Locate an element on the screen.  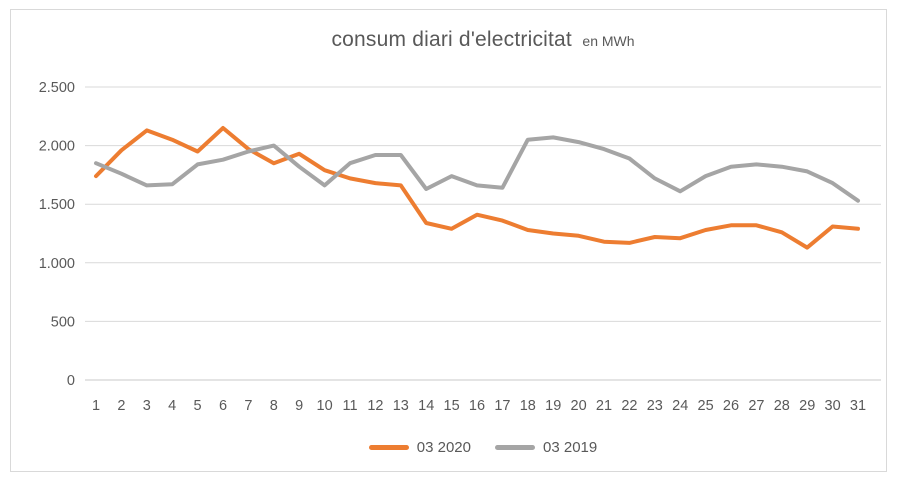
x-tick-label: 14 is located at coordinates (426, 406).